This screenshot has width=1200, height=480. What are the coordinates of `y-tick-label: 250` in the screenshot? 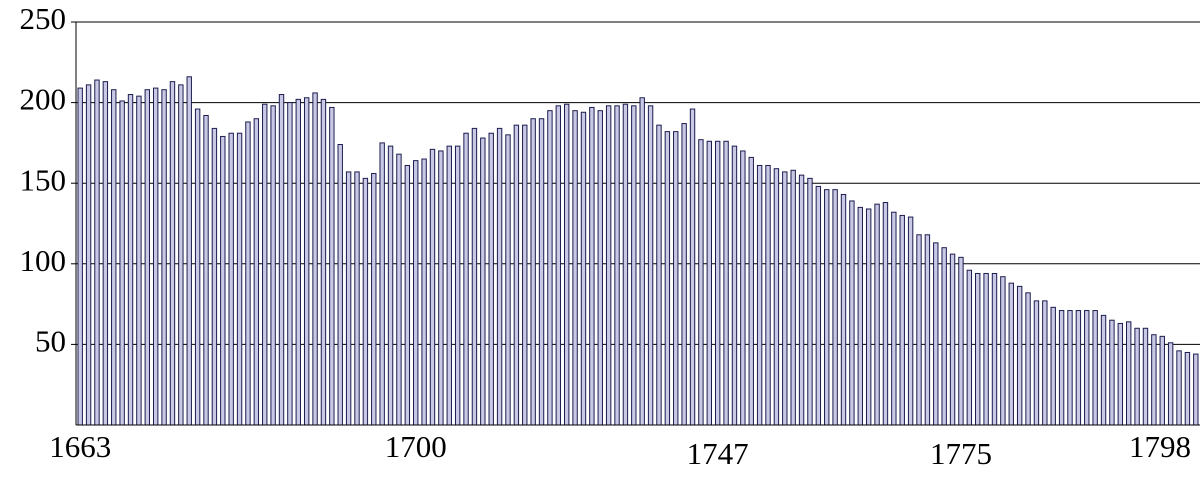 It's located at (43, 18).